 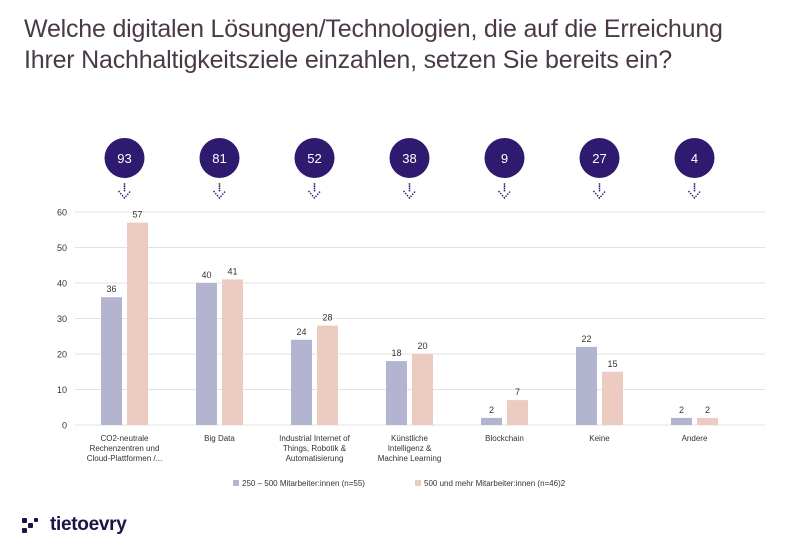 I want to click on total-badge-label: 9, so click(x=504, y=158).